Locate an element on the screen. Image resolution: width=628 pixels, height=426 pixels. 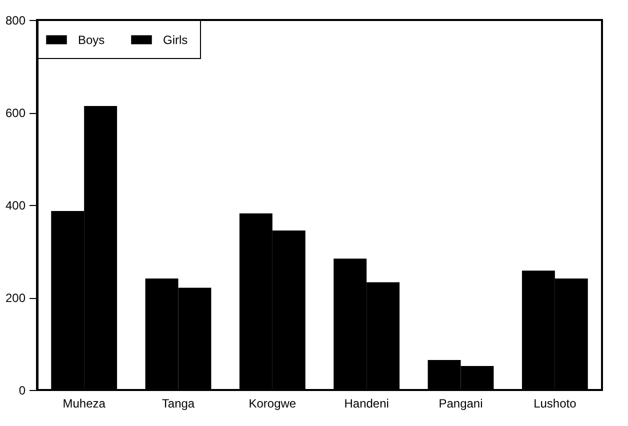
y-tick-label: 800 is located at coordinates (15, 21).